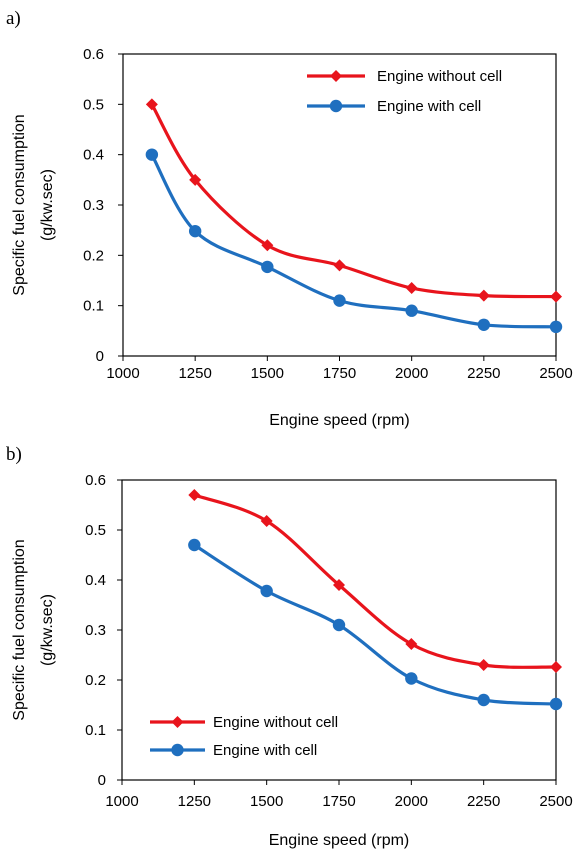  I want to click on panel-label: b), so click(14, 454).